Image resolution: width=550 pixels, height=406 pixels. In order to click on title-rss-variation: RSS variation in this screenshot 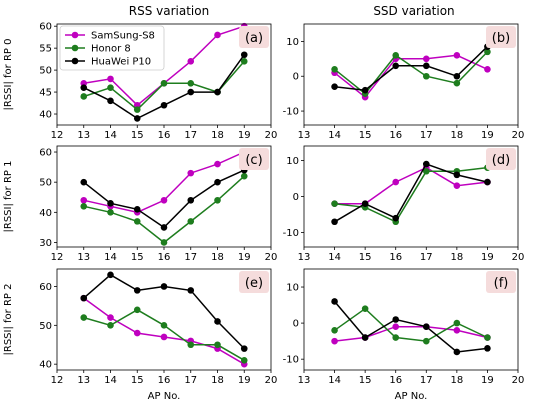, I will do `click(169, 11)`.